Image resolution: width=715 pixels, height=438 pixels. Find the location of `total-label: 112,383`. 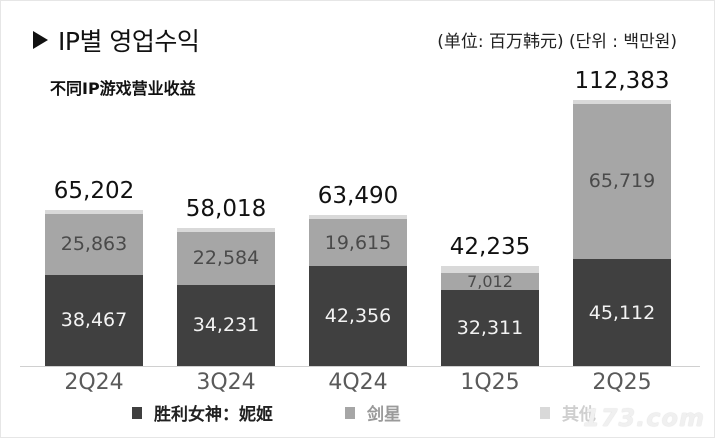

total-label: 112,383 is located at coordinates (622, 80).